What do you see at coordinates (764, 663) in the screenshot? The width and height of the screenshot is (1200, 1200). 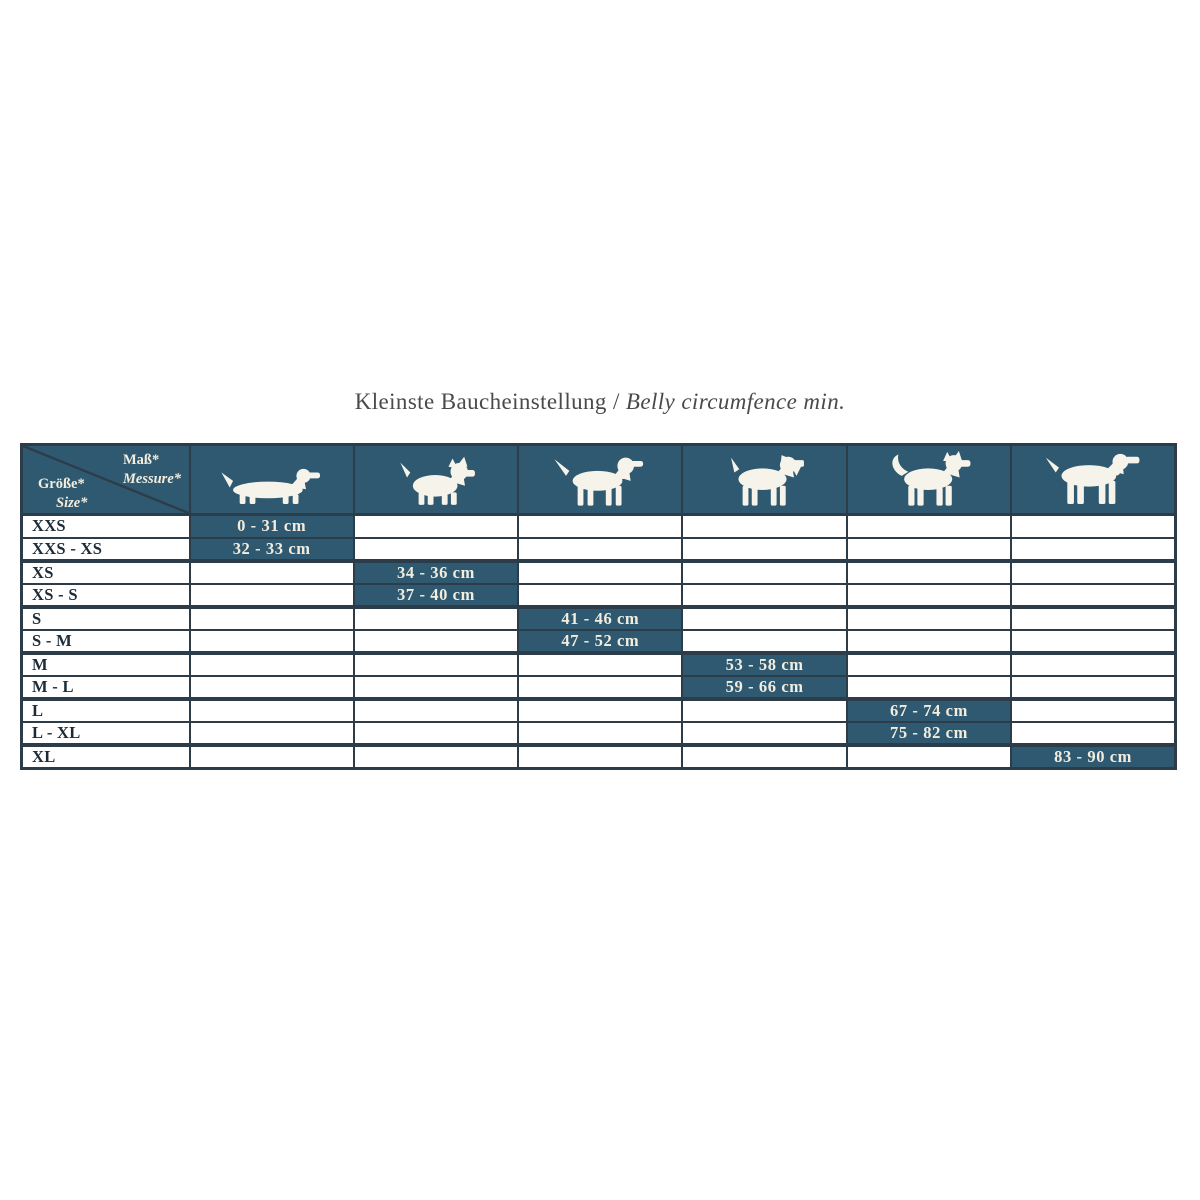 I see `range-cell: 53 - 58 cm` at bounding box center [764, 663].